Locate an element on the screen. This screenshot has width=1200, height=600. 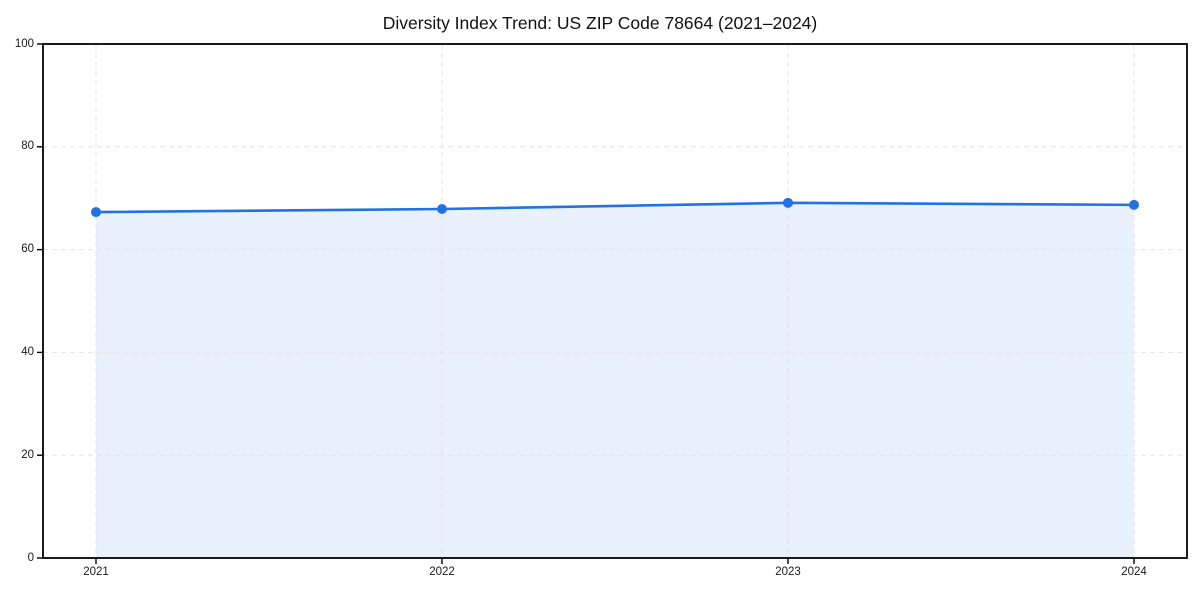
trend-line is located at coordinates (615, 207).